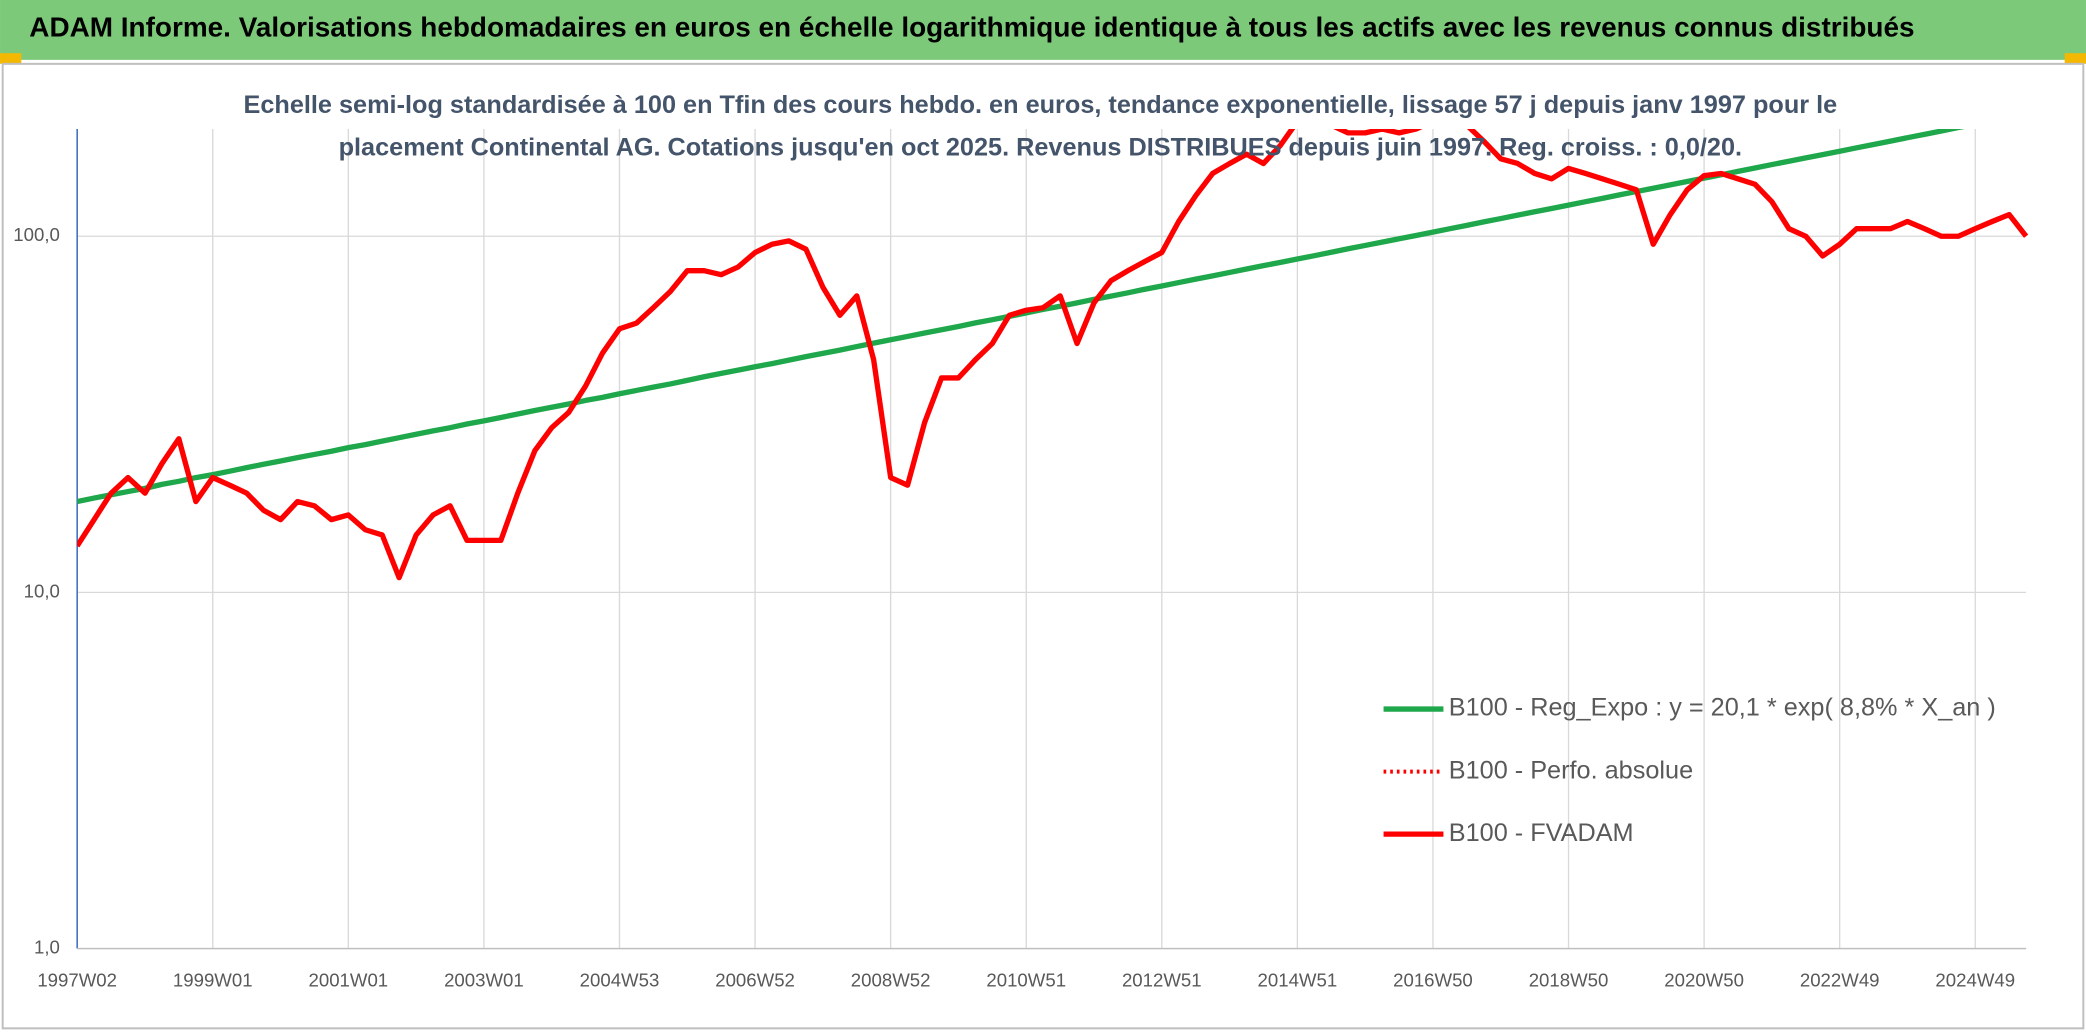  Describe the element at coordinates (484, 980) in the screenshot. I see `x-tick-label: 2003W01` at that location.